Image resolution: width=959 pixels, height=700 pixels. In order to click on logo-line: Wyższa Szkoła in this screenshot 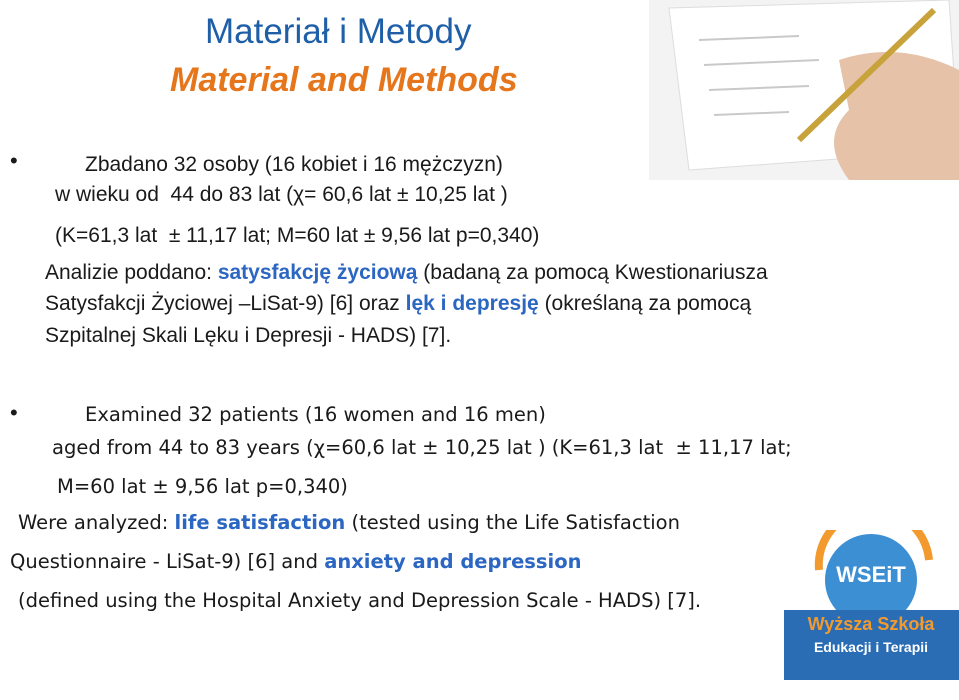, I will do `click(872, 624)`.